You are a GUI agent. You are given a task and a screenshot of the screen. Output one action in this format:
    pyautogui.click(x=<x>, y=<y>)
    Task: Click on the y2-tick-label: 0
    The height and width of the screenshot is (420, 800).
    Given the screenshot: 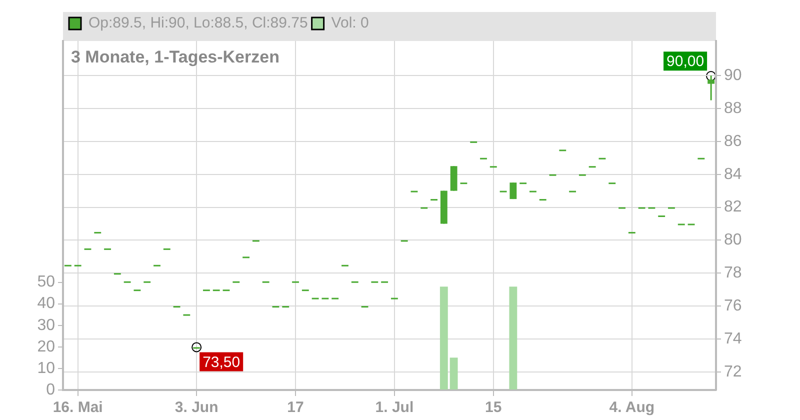 What is the action you would take?
    pyautogui.click(x=51, y=389)
    